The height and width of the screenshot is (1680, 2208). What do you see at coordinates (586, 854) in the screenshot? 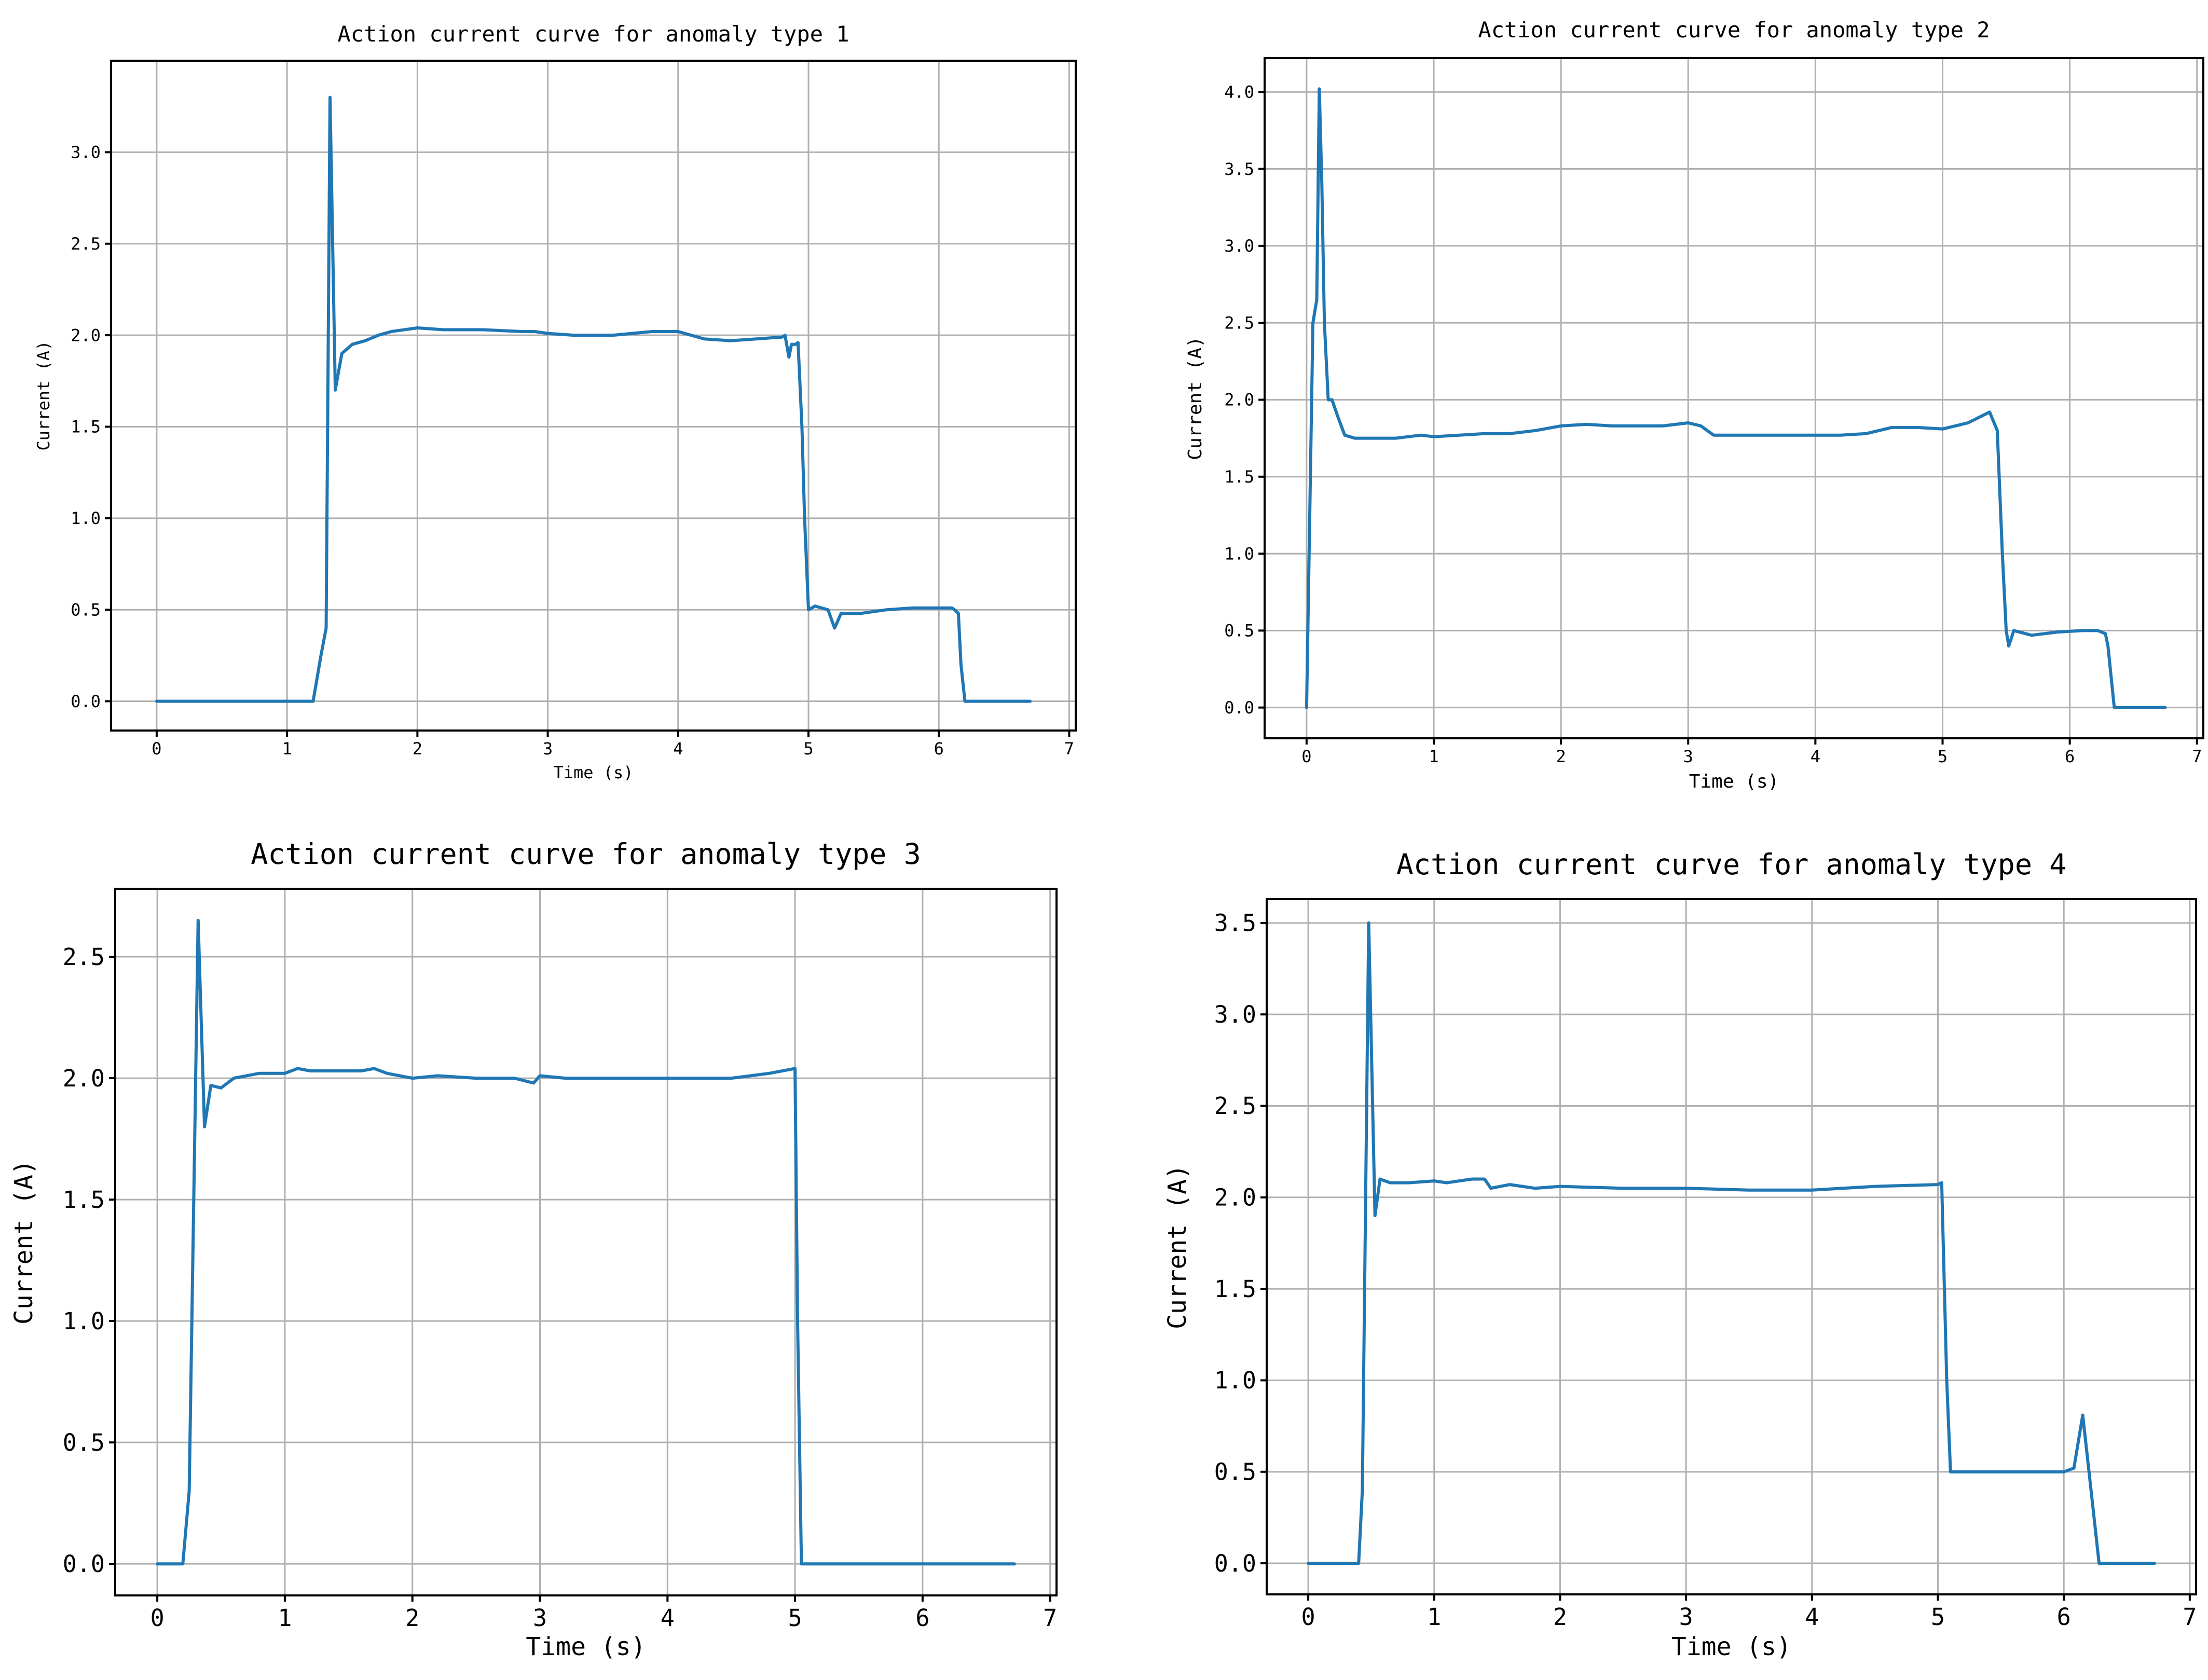
I see `chart-title: Action current curve for anomaly type 3` at bounding box center [586, 854].